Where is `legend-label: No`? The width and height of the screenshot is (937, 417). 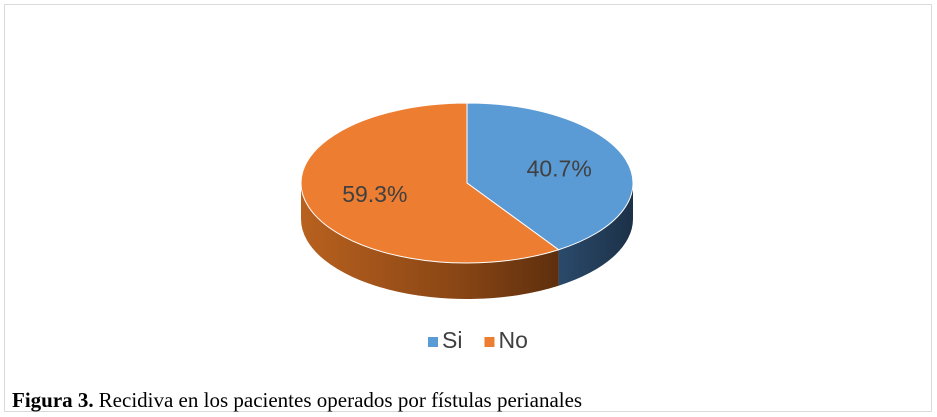
legend-label: No is located at coordinates (512, 340).